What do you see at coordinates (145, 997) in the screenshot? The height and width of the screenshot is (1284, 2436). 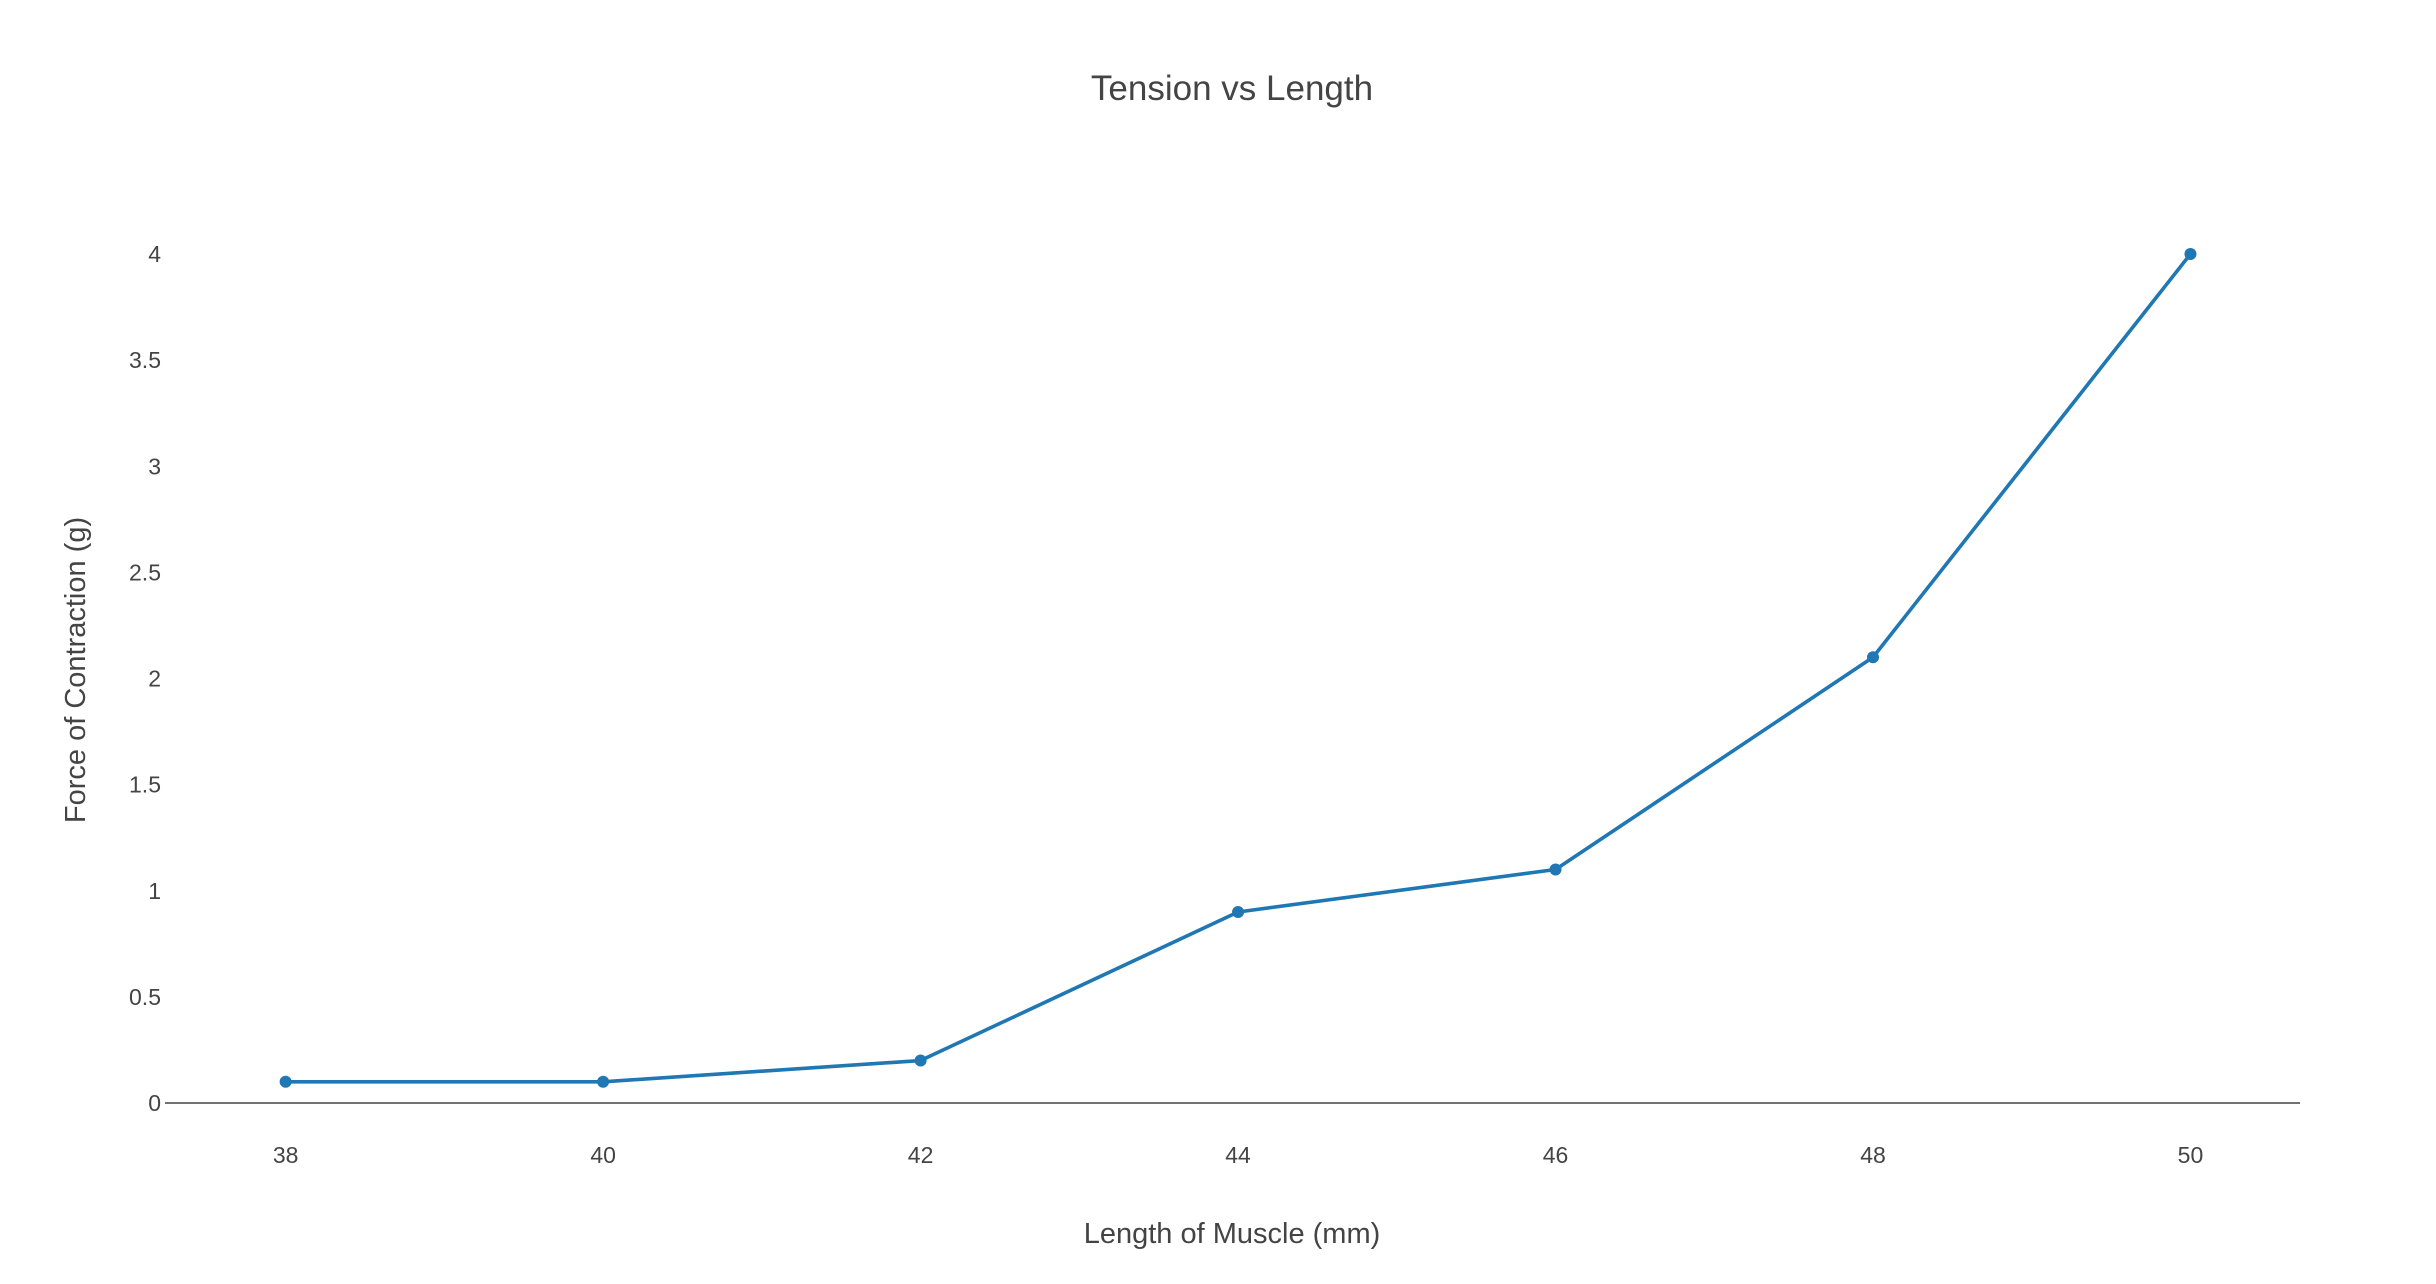 I see `y-tick-label: 0.5` at bounding box center [145, 997].